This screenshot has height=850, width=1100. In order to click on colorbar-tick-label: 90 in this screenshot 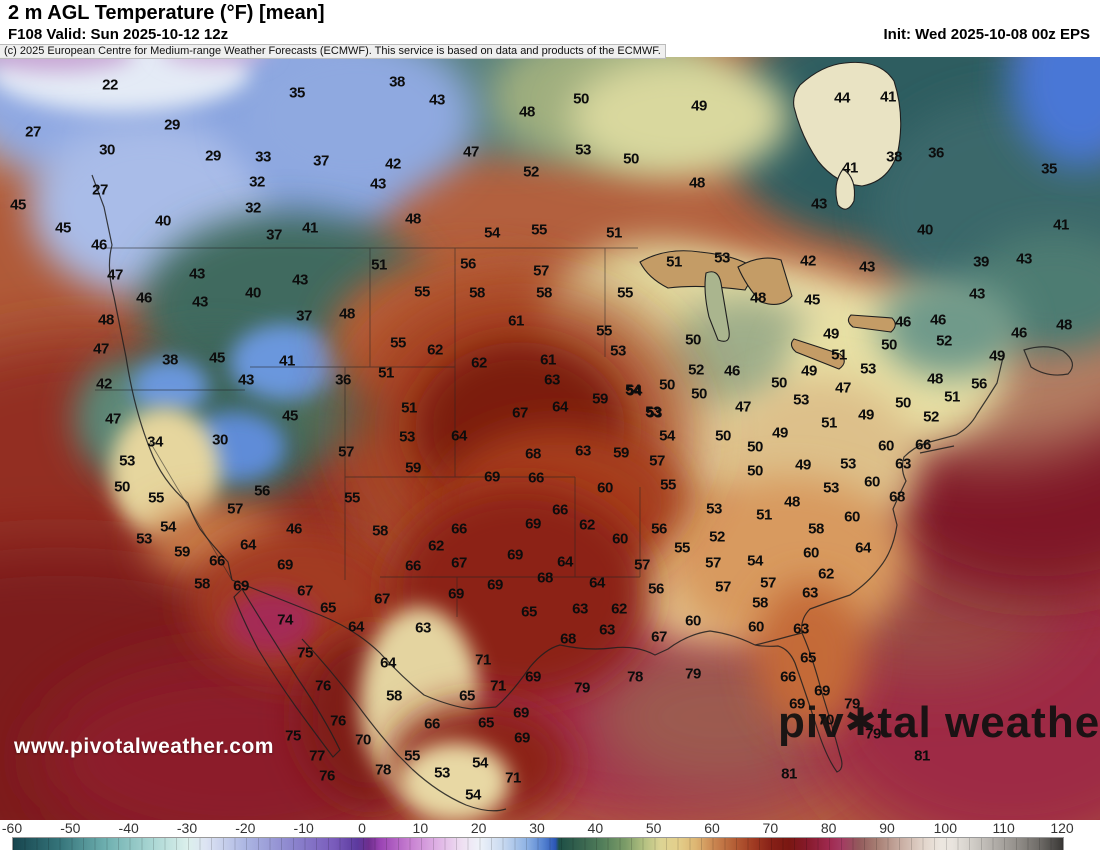, I will do `click(887, 828)`.